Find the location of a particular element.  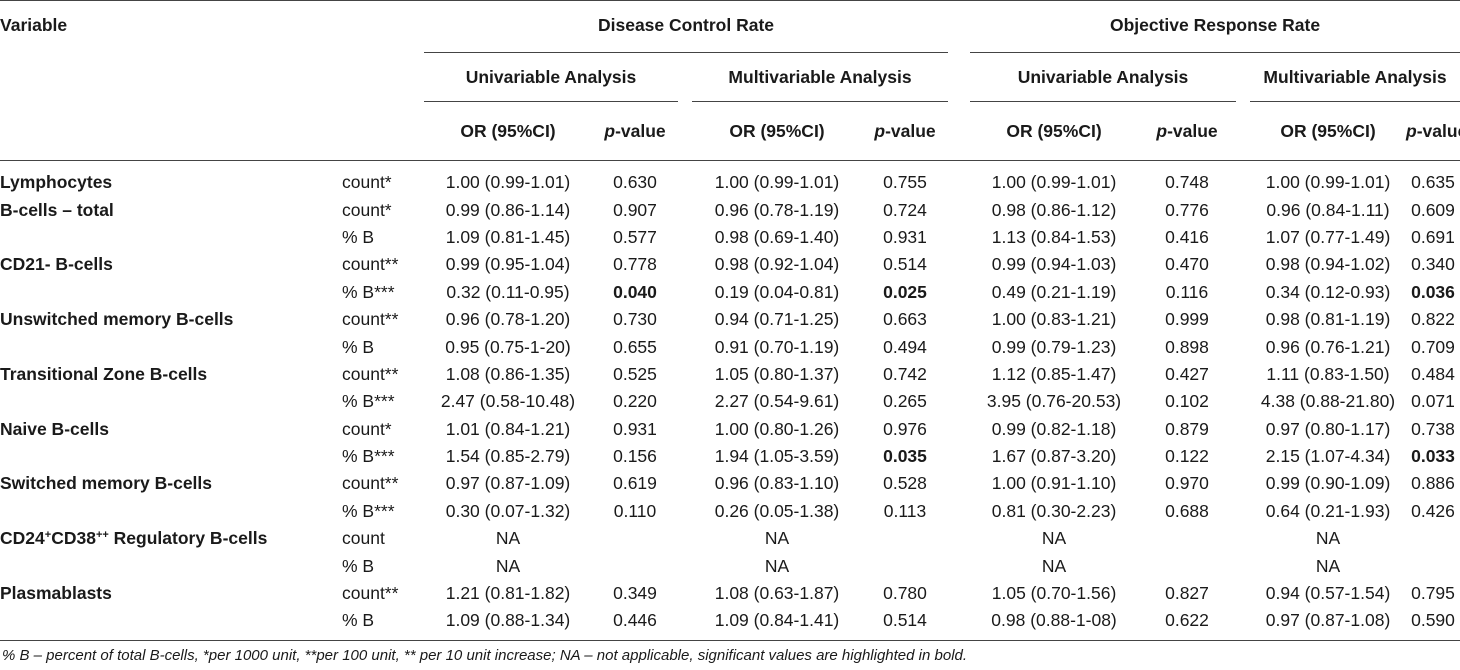

p-value: 0.033 is located at coordinates (1433, 456).